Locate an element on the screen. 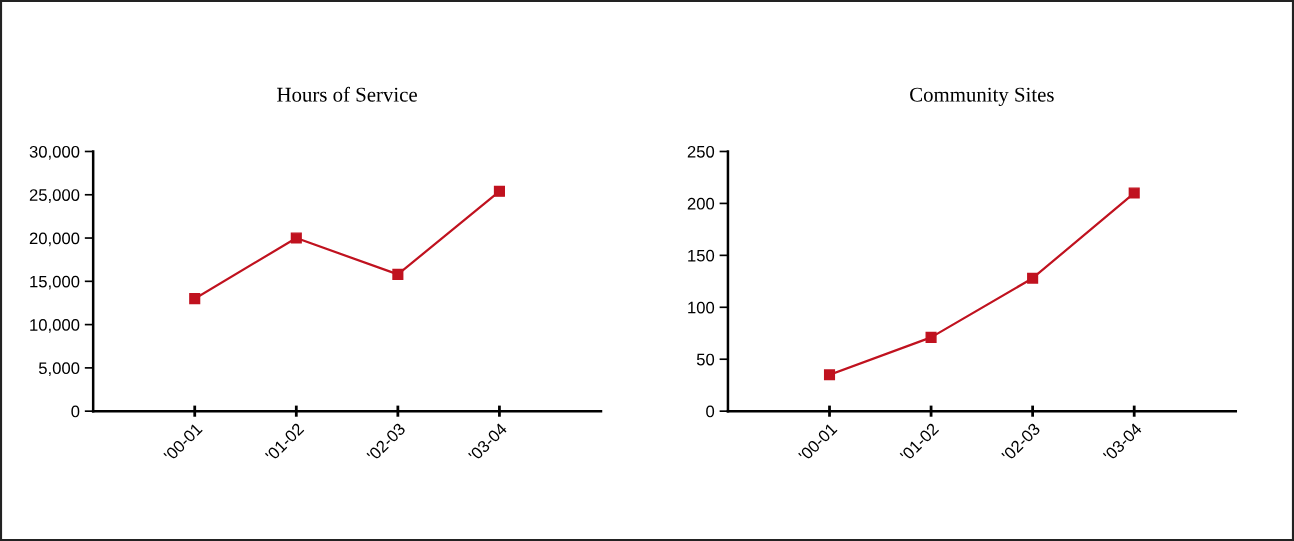  y-tick-label: 50 is located at coordinates (705, 359).